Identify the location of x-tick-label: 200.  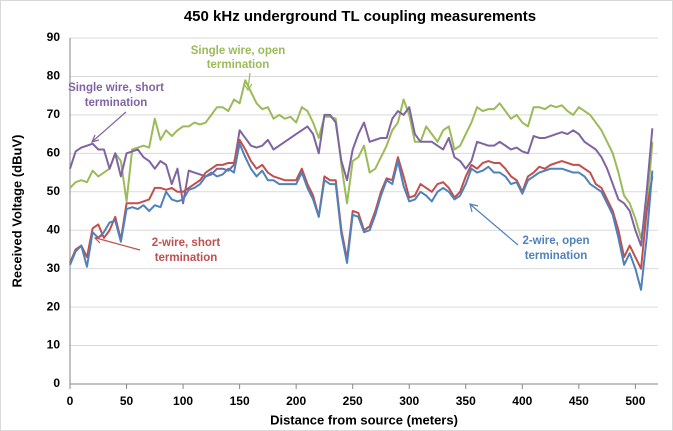
(296, 401).